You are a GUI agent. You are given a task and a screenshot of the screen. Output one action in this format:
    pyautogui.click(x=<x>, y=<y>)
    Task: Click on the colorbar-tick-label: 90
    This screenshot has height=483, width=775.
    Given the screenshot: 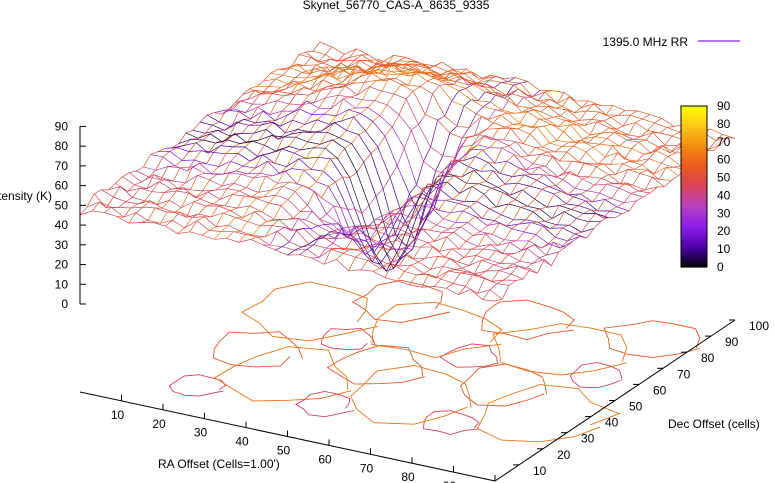 What is the action you would take?
    pyautogui.click(x=724, y=106)
    